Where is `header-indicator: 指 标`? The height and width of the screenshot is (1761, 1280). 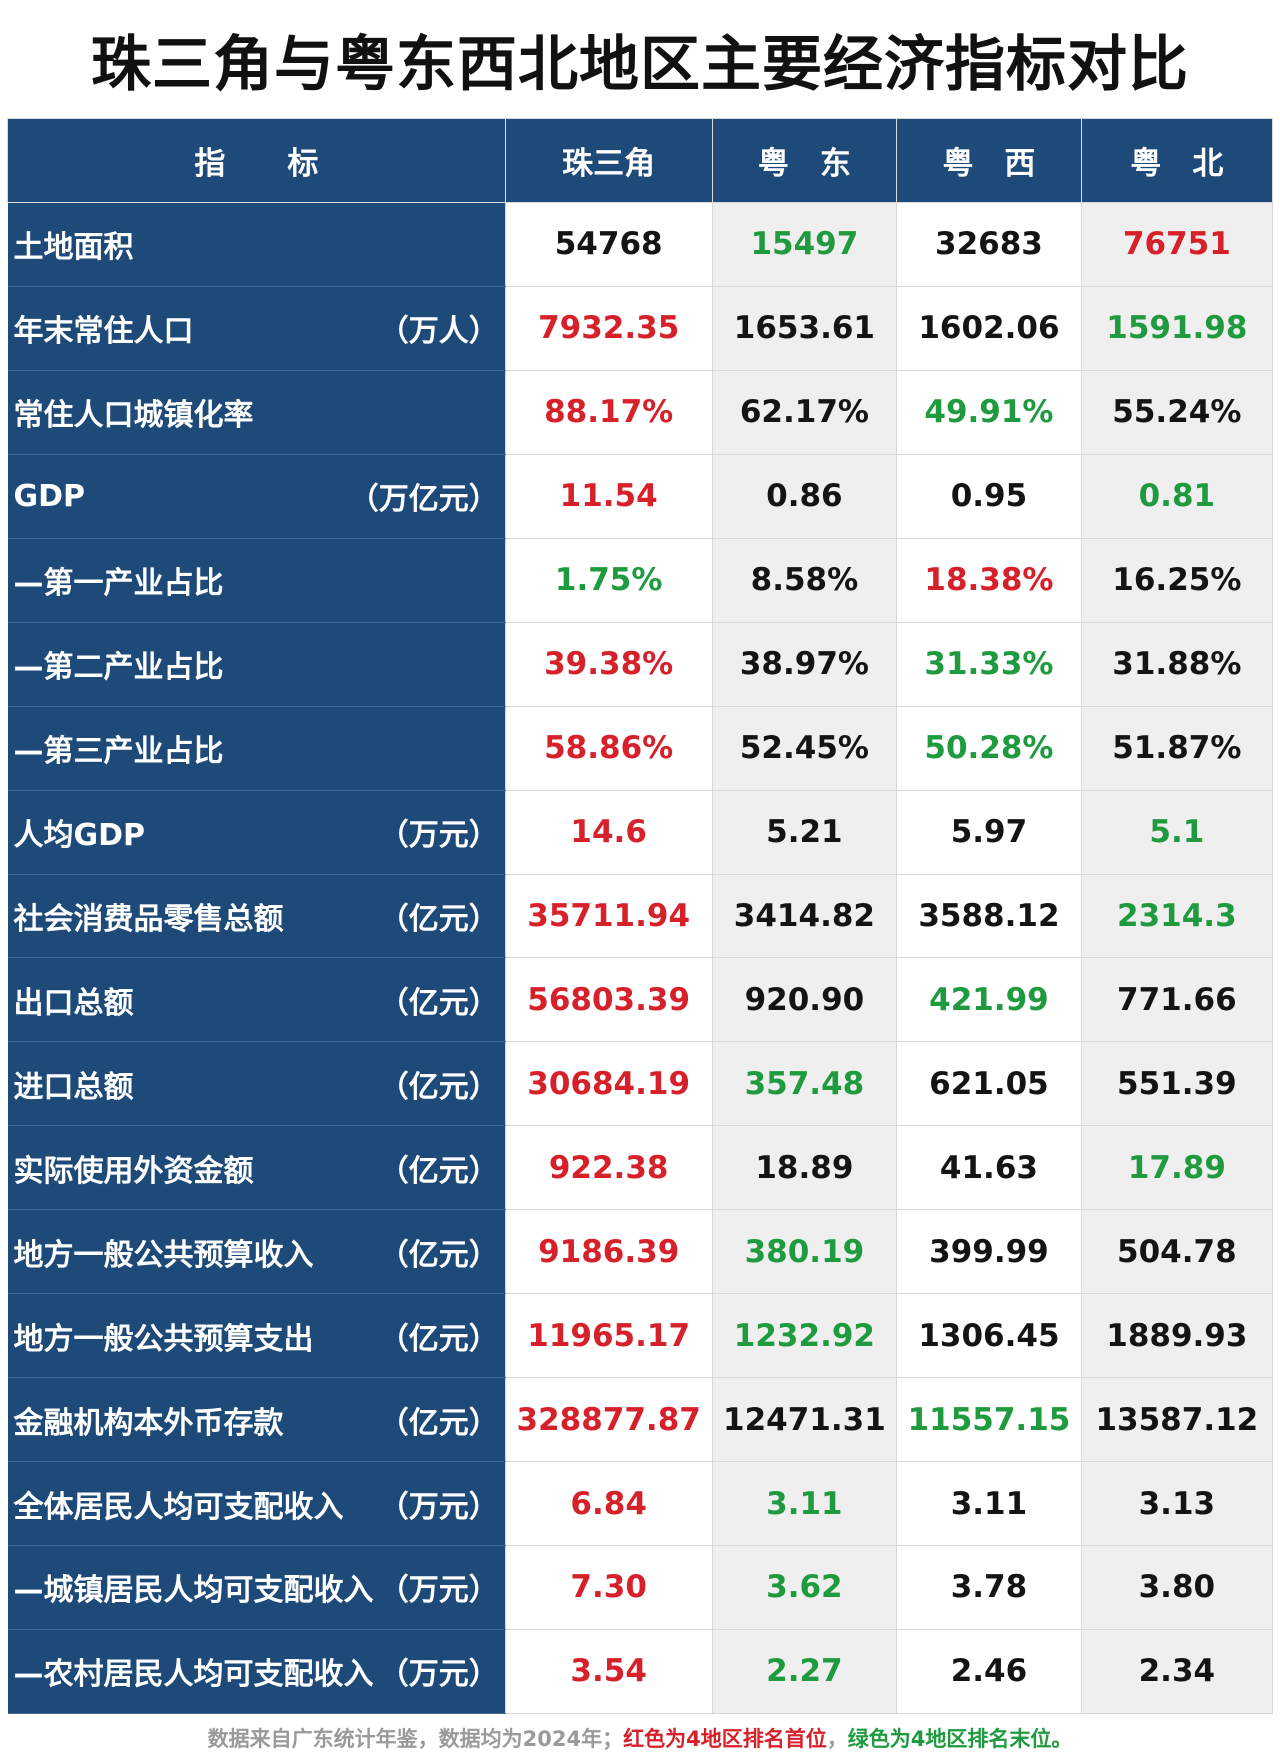 header-indicator: 指 标 is located at coordinates (256, 160).